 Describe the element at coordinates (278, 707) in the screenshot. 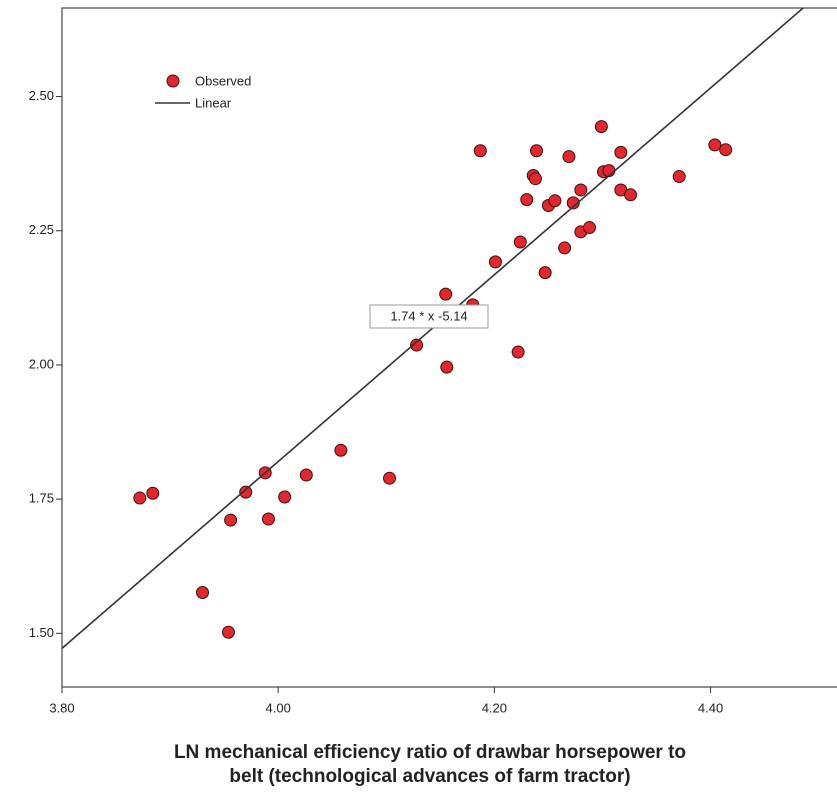

I see `x-tick-label: 4.00` at that location.